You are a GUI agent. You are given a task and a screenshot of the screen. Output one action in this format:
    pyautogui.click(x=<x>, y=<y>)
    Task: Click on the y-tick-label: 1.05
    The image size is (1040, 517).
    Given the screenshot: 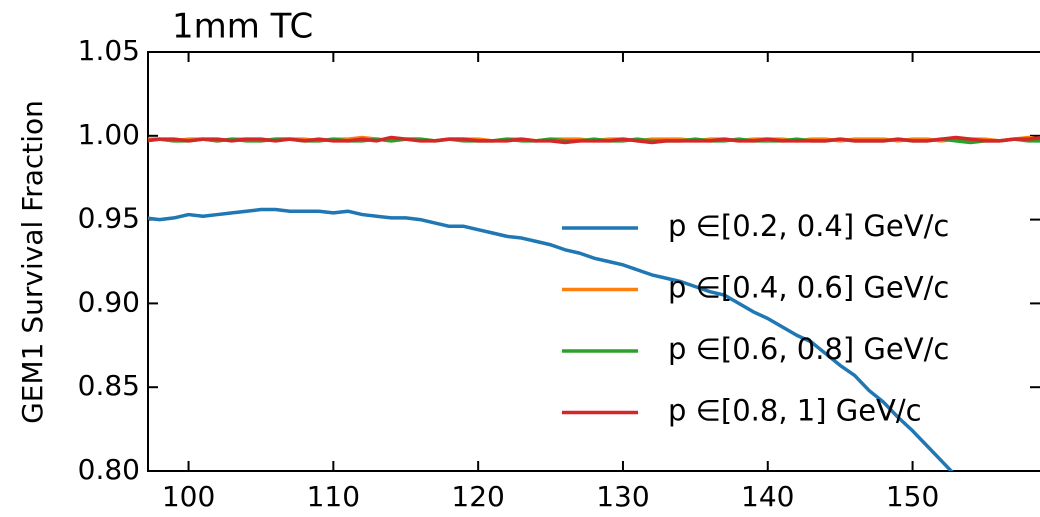 What is the action you would take?
    pyautogui.click(x=109, y=50)
    